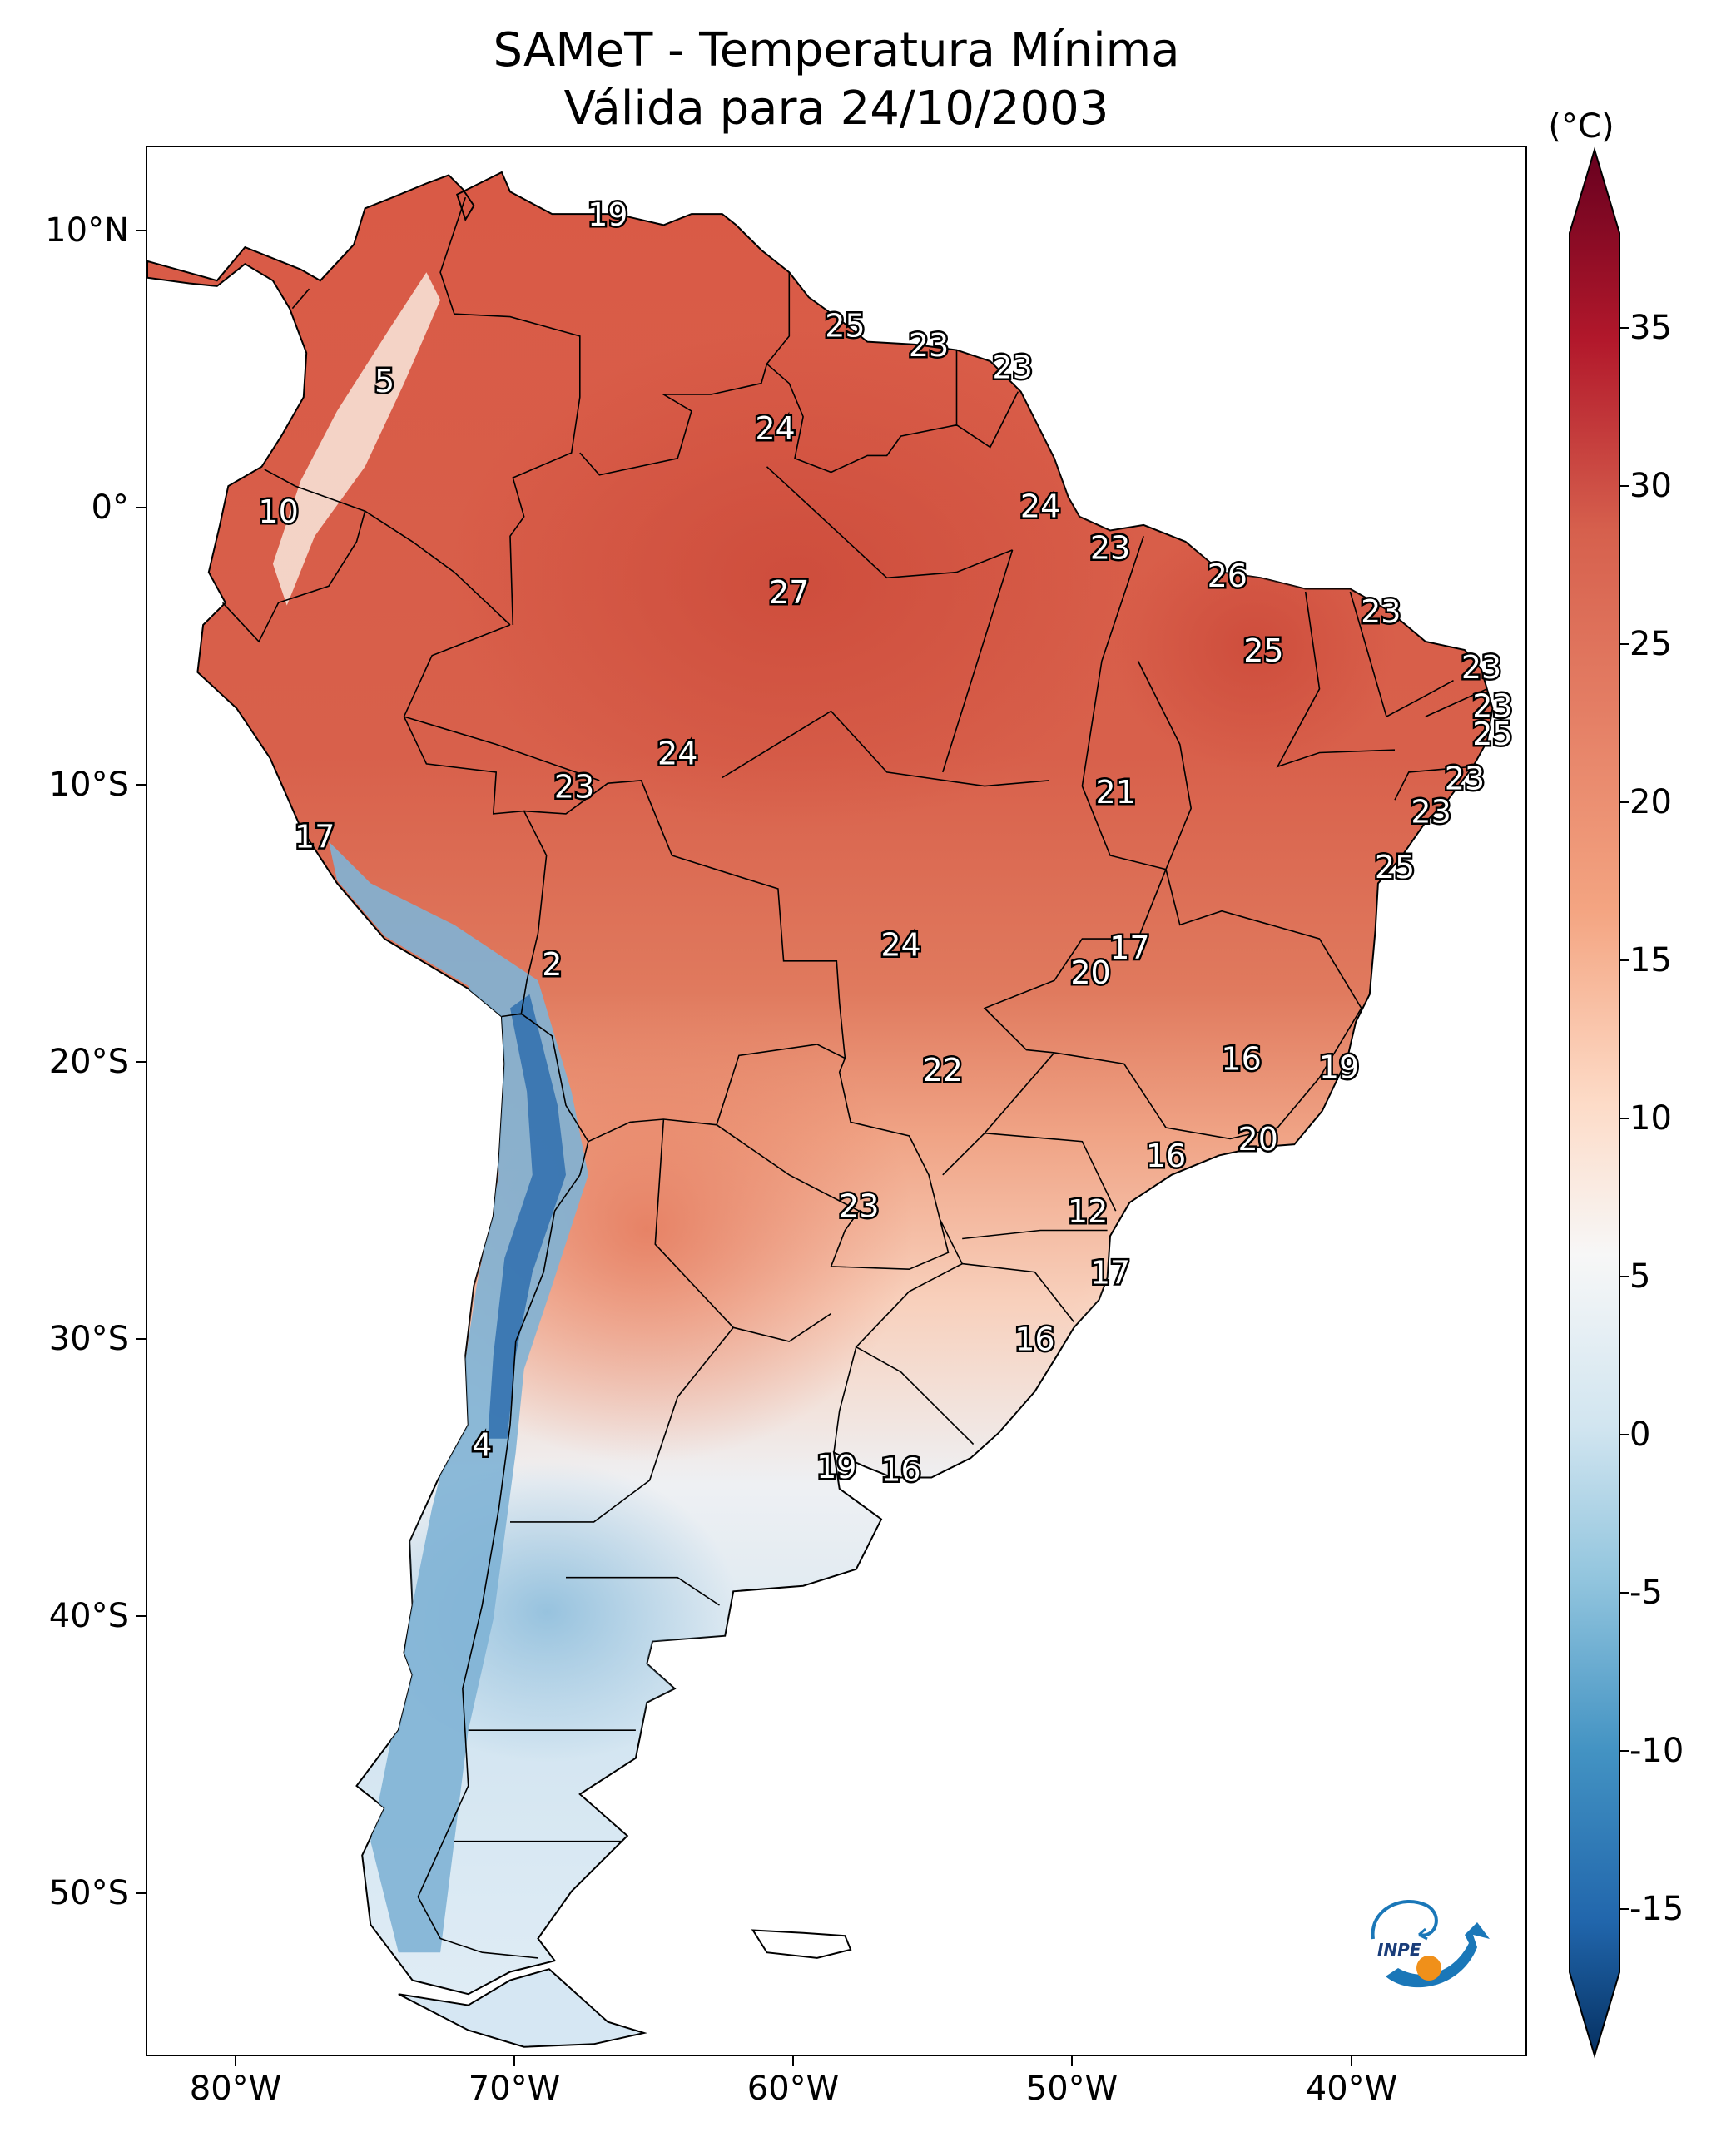 This screenshot has height=2152, width=1736. I want to click on station-value-label: 27, so click(789, 592).